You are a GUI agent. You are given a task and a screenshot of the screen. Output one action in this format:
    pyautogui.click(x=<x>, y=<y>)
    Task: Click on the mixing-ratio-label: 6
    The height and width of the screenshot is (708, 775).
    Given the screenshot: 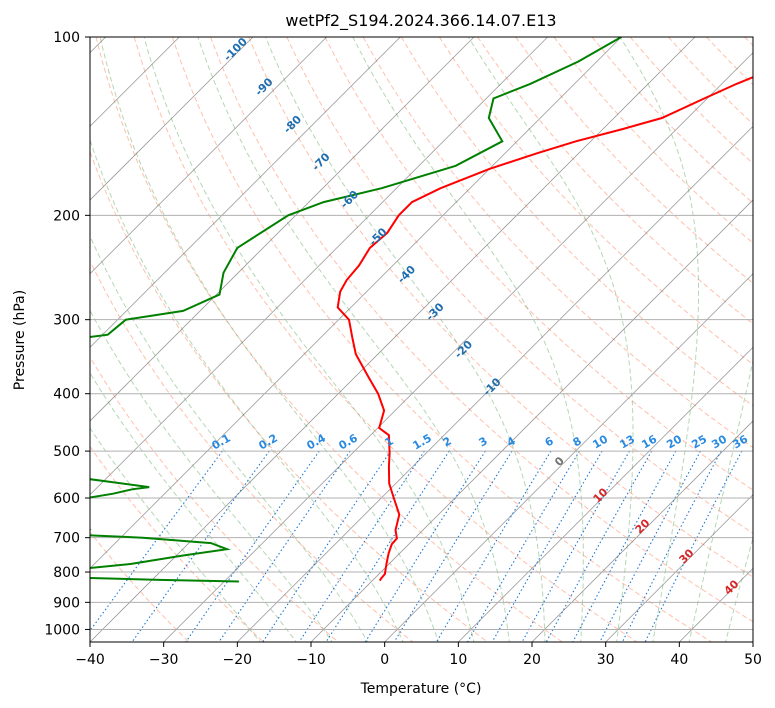 What is the action you would take?
    pyautogui.click(x=549, y=441)
    